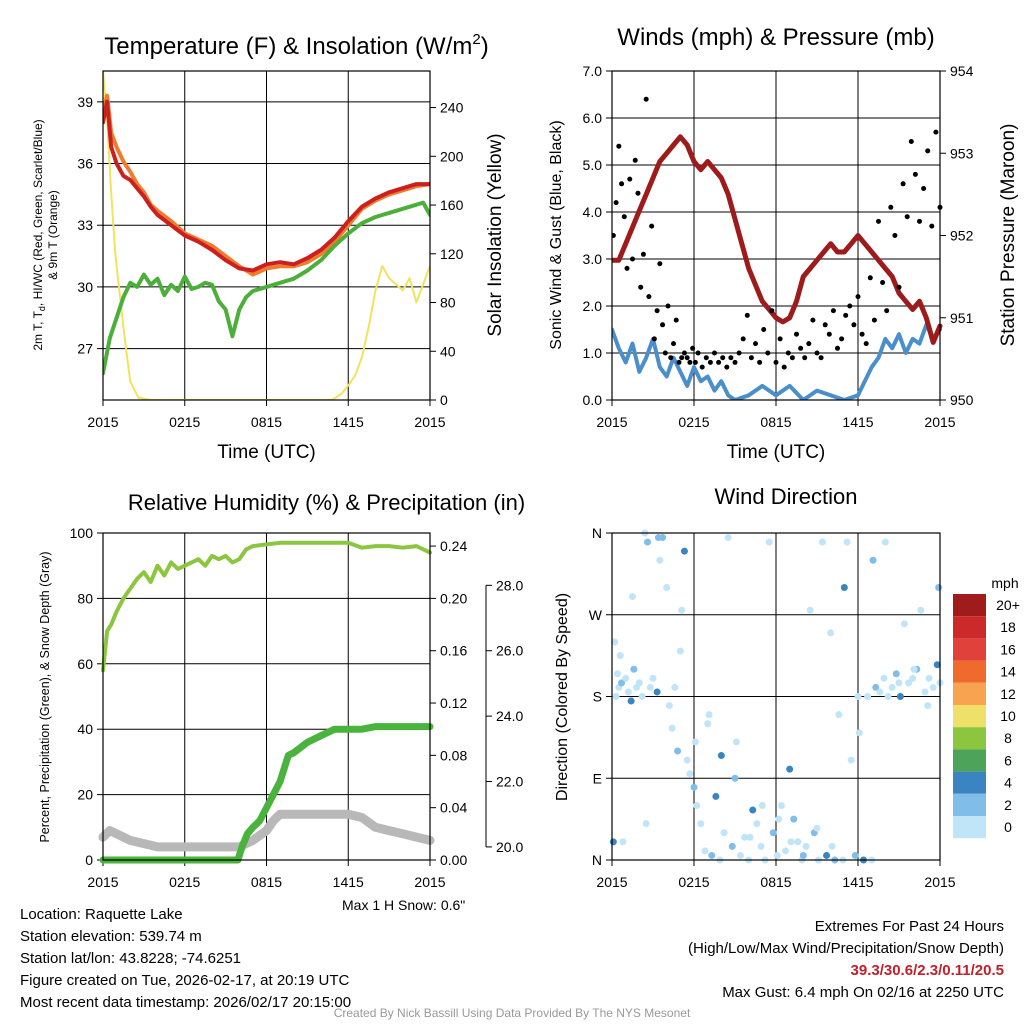 This screenshot has height=1024, width=1024. What do you see at coordinates (1008, 738) in the screenshot?
I see `speed-legend-label: 8` at bounding box center [1008, 738].